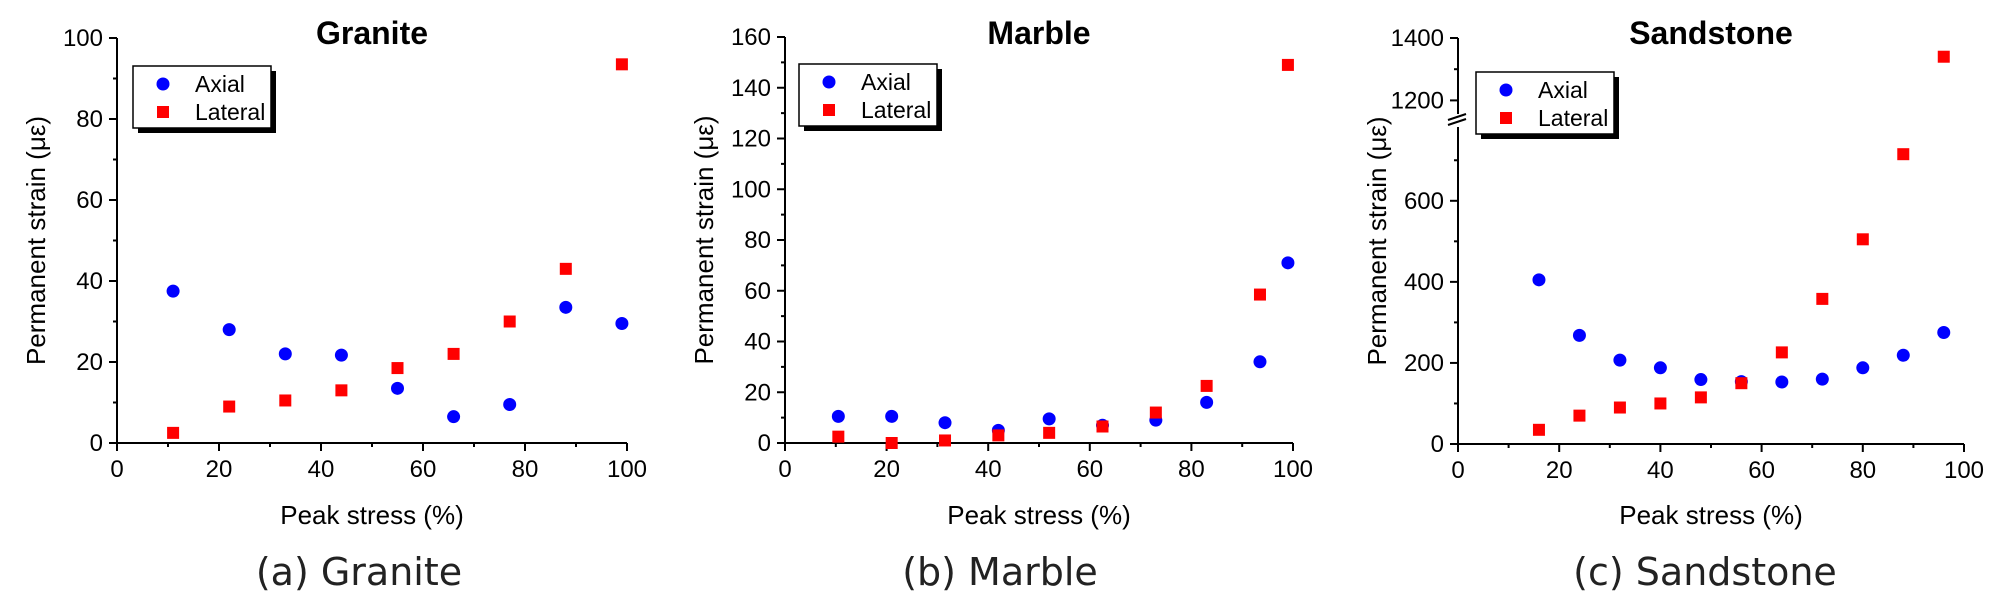 The image size is (2005, 604). Describe the element at coordinates (1424, 282) in the screenshot. I see `y-tick-label: 400` at that location.